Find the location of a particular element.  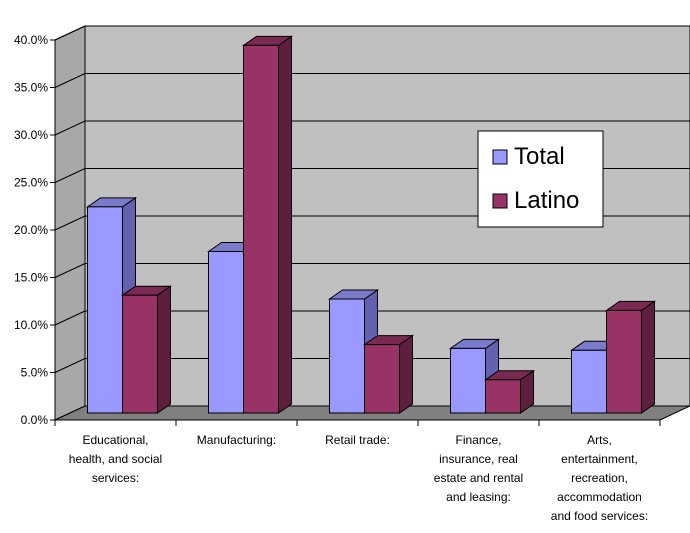

y-tick-label: 5.0% is located at coordinates (35, 373).